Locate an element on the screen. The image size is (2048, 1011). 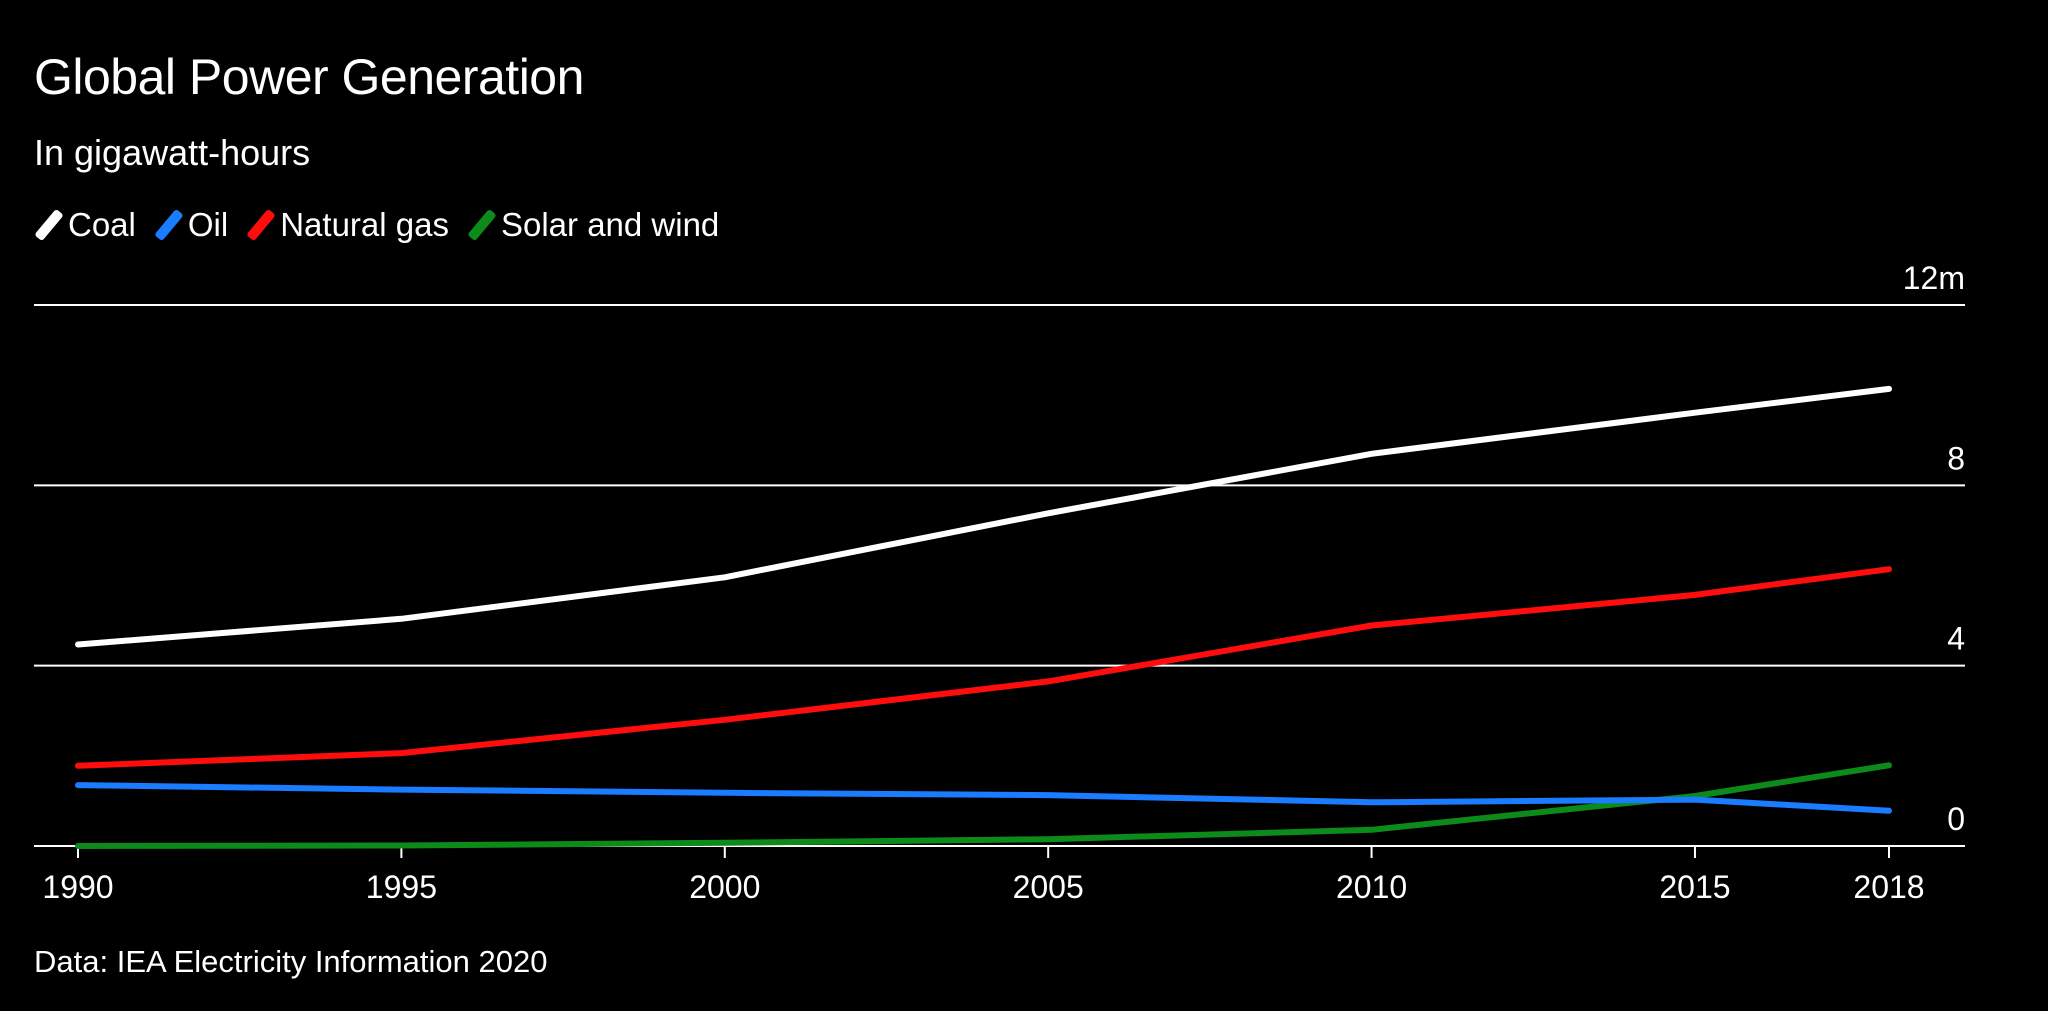
y-tick-label: 8 is located at coordinates (1956, 458).